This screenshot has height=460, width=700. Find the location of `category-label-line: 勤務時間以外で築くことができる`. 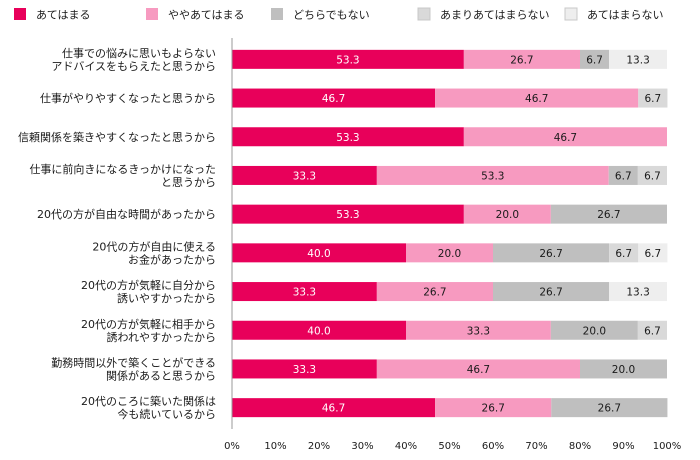

category-label-line: 勤務時間以外で築くことができる is located at coordinates (133, 362).